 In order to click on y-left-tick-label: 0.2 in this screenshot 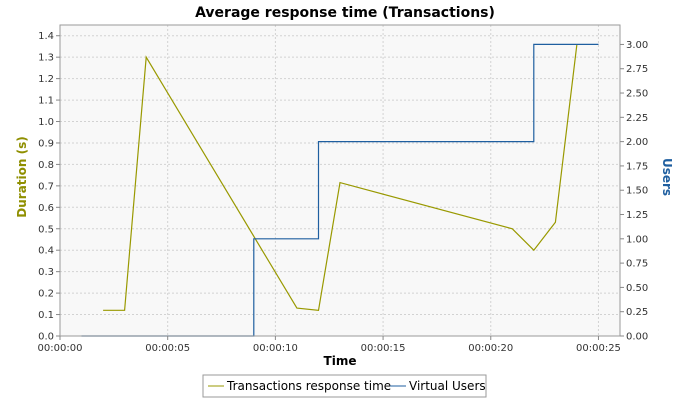, I will do `click(46, 294)`.